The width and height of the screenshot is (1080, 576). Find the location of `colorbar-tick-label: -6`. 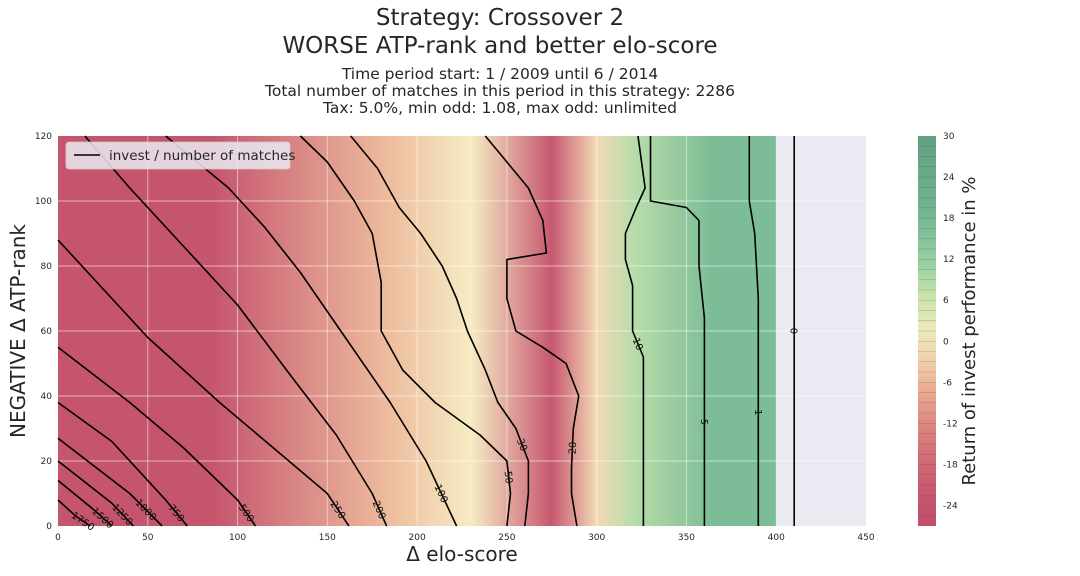

colorbar-tick-label: -6 is located at coordinates (947, 383).